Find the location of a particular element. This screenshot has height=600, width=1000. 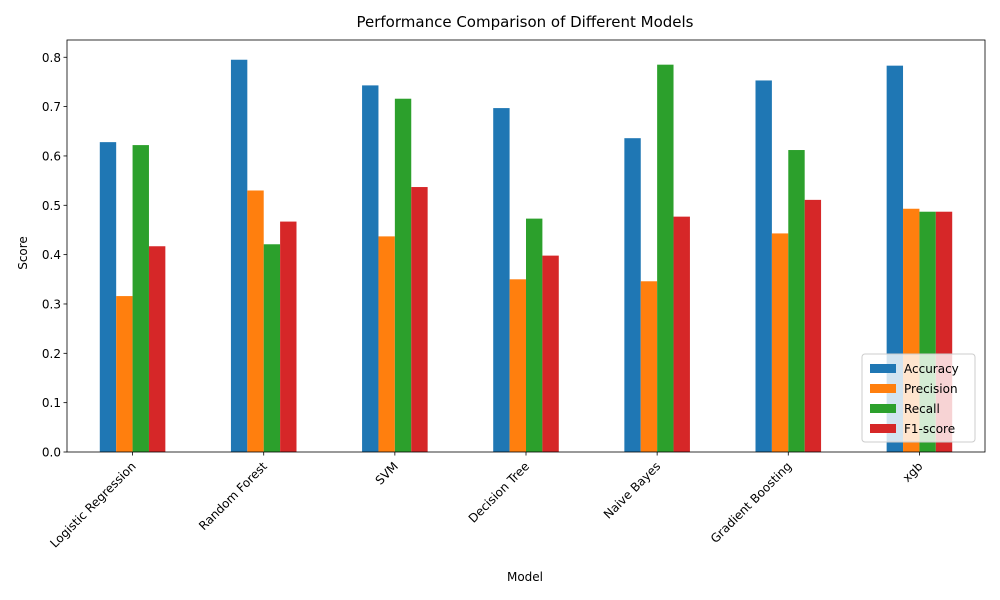

legend-entry-label: Recall is located at coordinates (922, 409).